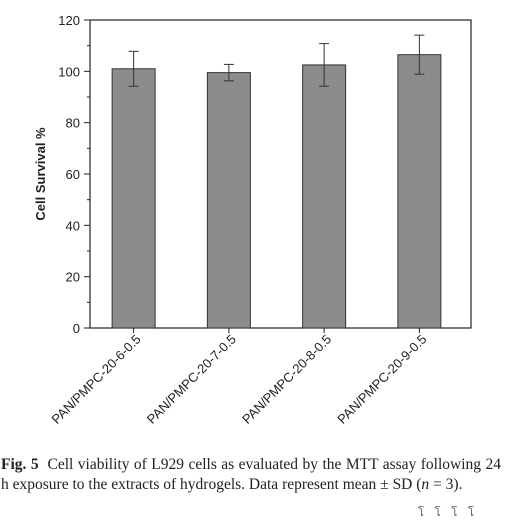 The image size is (507, 521). What do you see at coordinates (96, 379) in the screenshot?
I see `x-tick-label: PAN/PMPC-20-6-0.5` at bounding box center [96, 379].